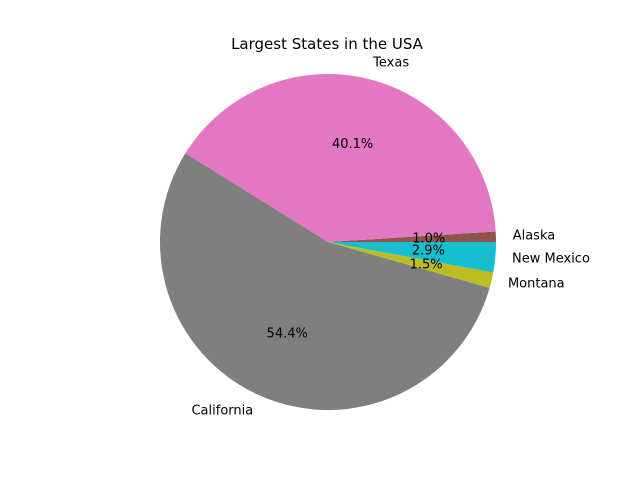 This screenshot has height=480, width=640. I want to click on percent-label-california: 54.4%, so click(287, 334).